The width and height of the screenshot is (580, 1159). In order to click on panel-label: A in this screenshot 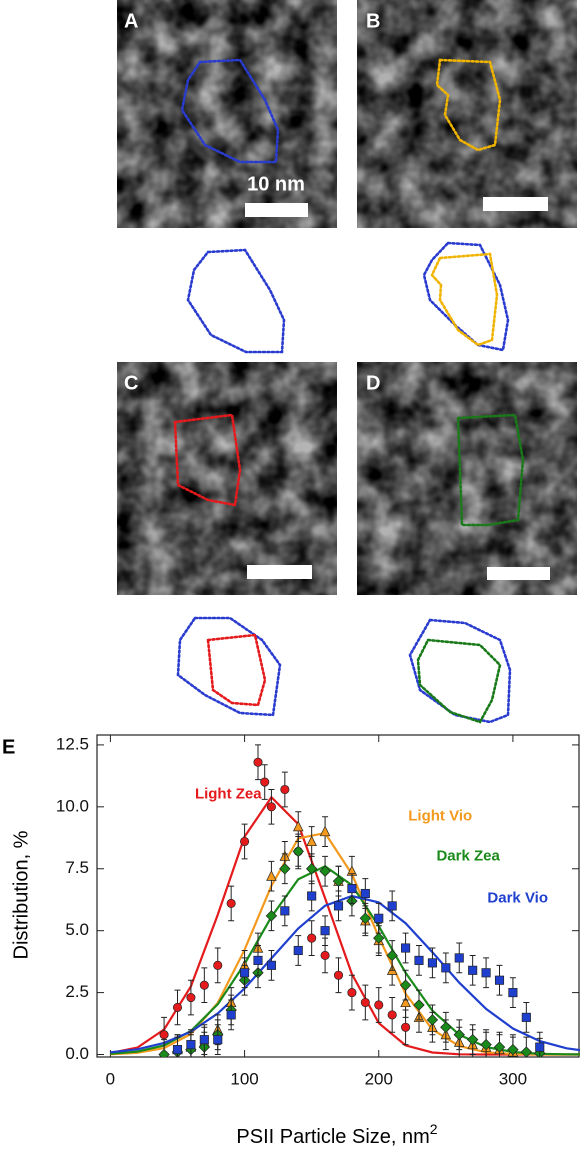, I will do `click(131, 21)`.